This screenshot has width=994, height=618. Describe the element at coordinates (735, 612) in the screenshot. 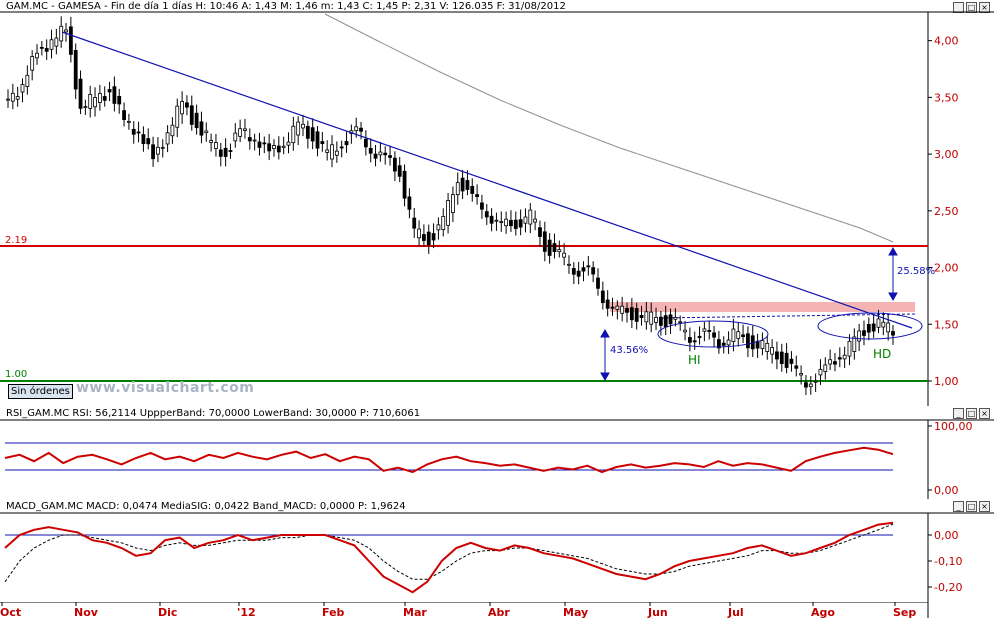

I see `x-tick-label: Jul` at that location.